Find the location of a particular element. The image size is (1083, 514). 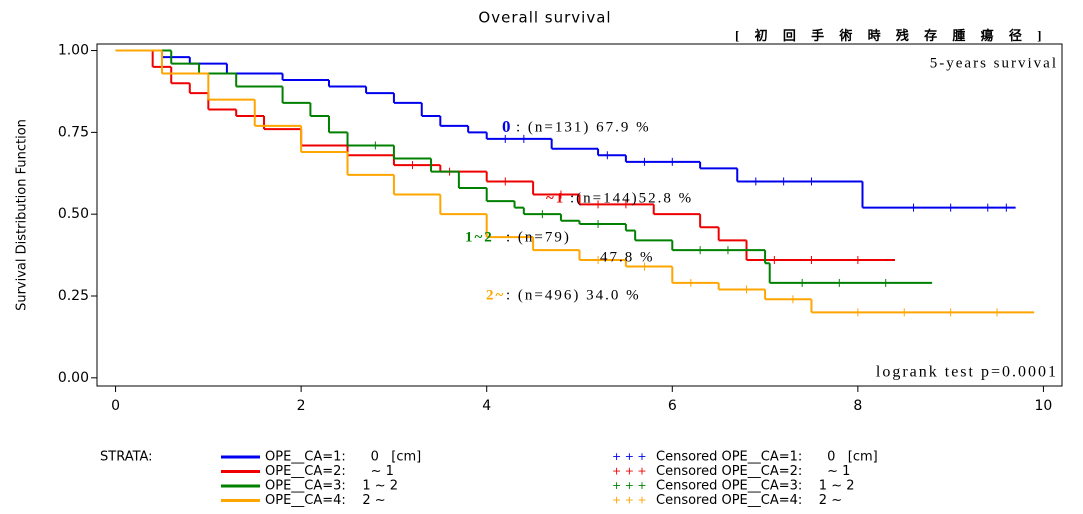

y-tick-label: 0.25 is located at coordinates (73, 296).